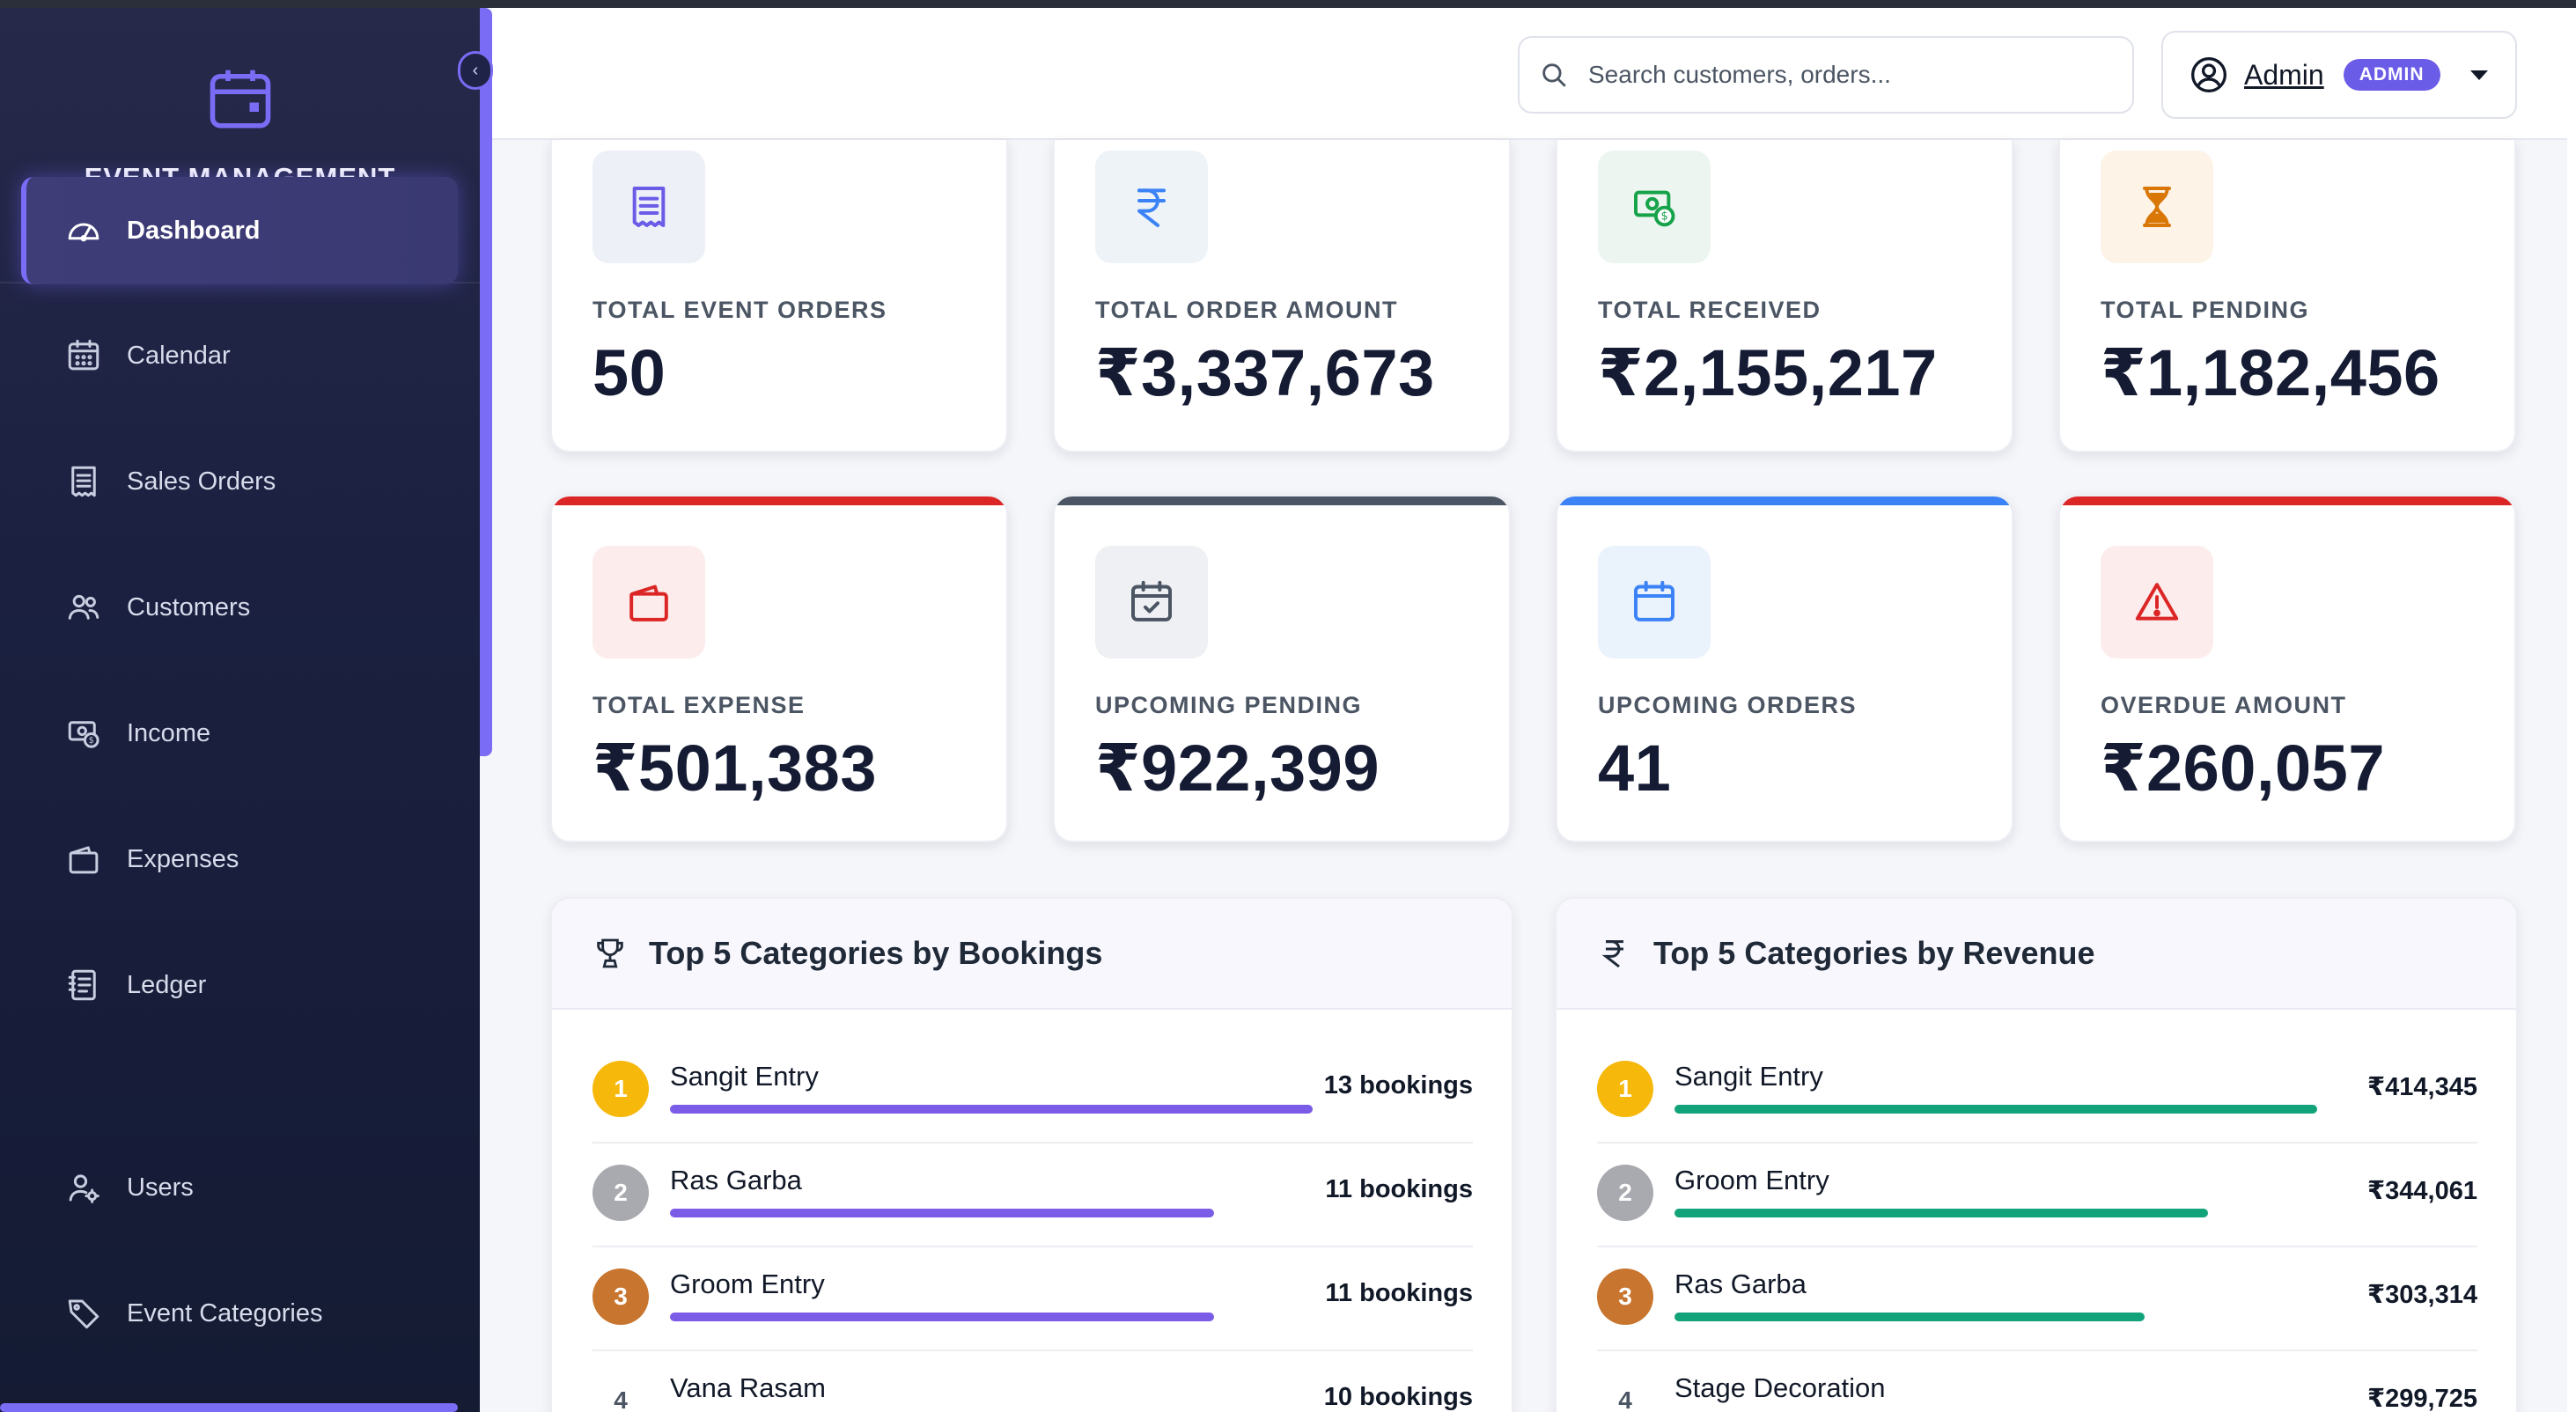 The image size is (2576, 1412). I want to click on stat-label: TOTAL PENDING, so click(2205, 310).